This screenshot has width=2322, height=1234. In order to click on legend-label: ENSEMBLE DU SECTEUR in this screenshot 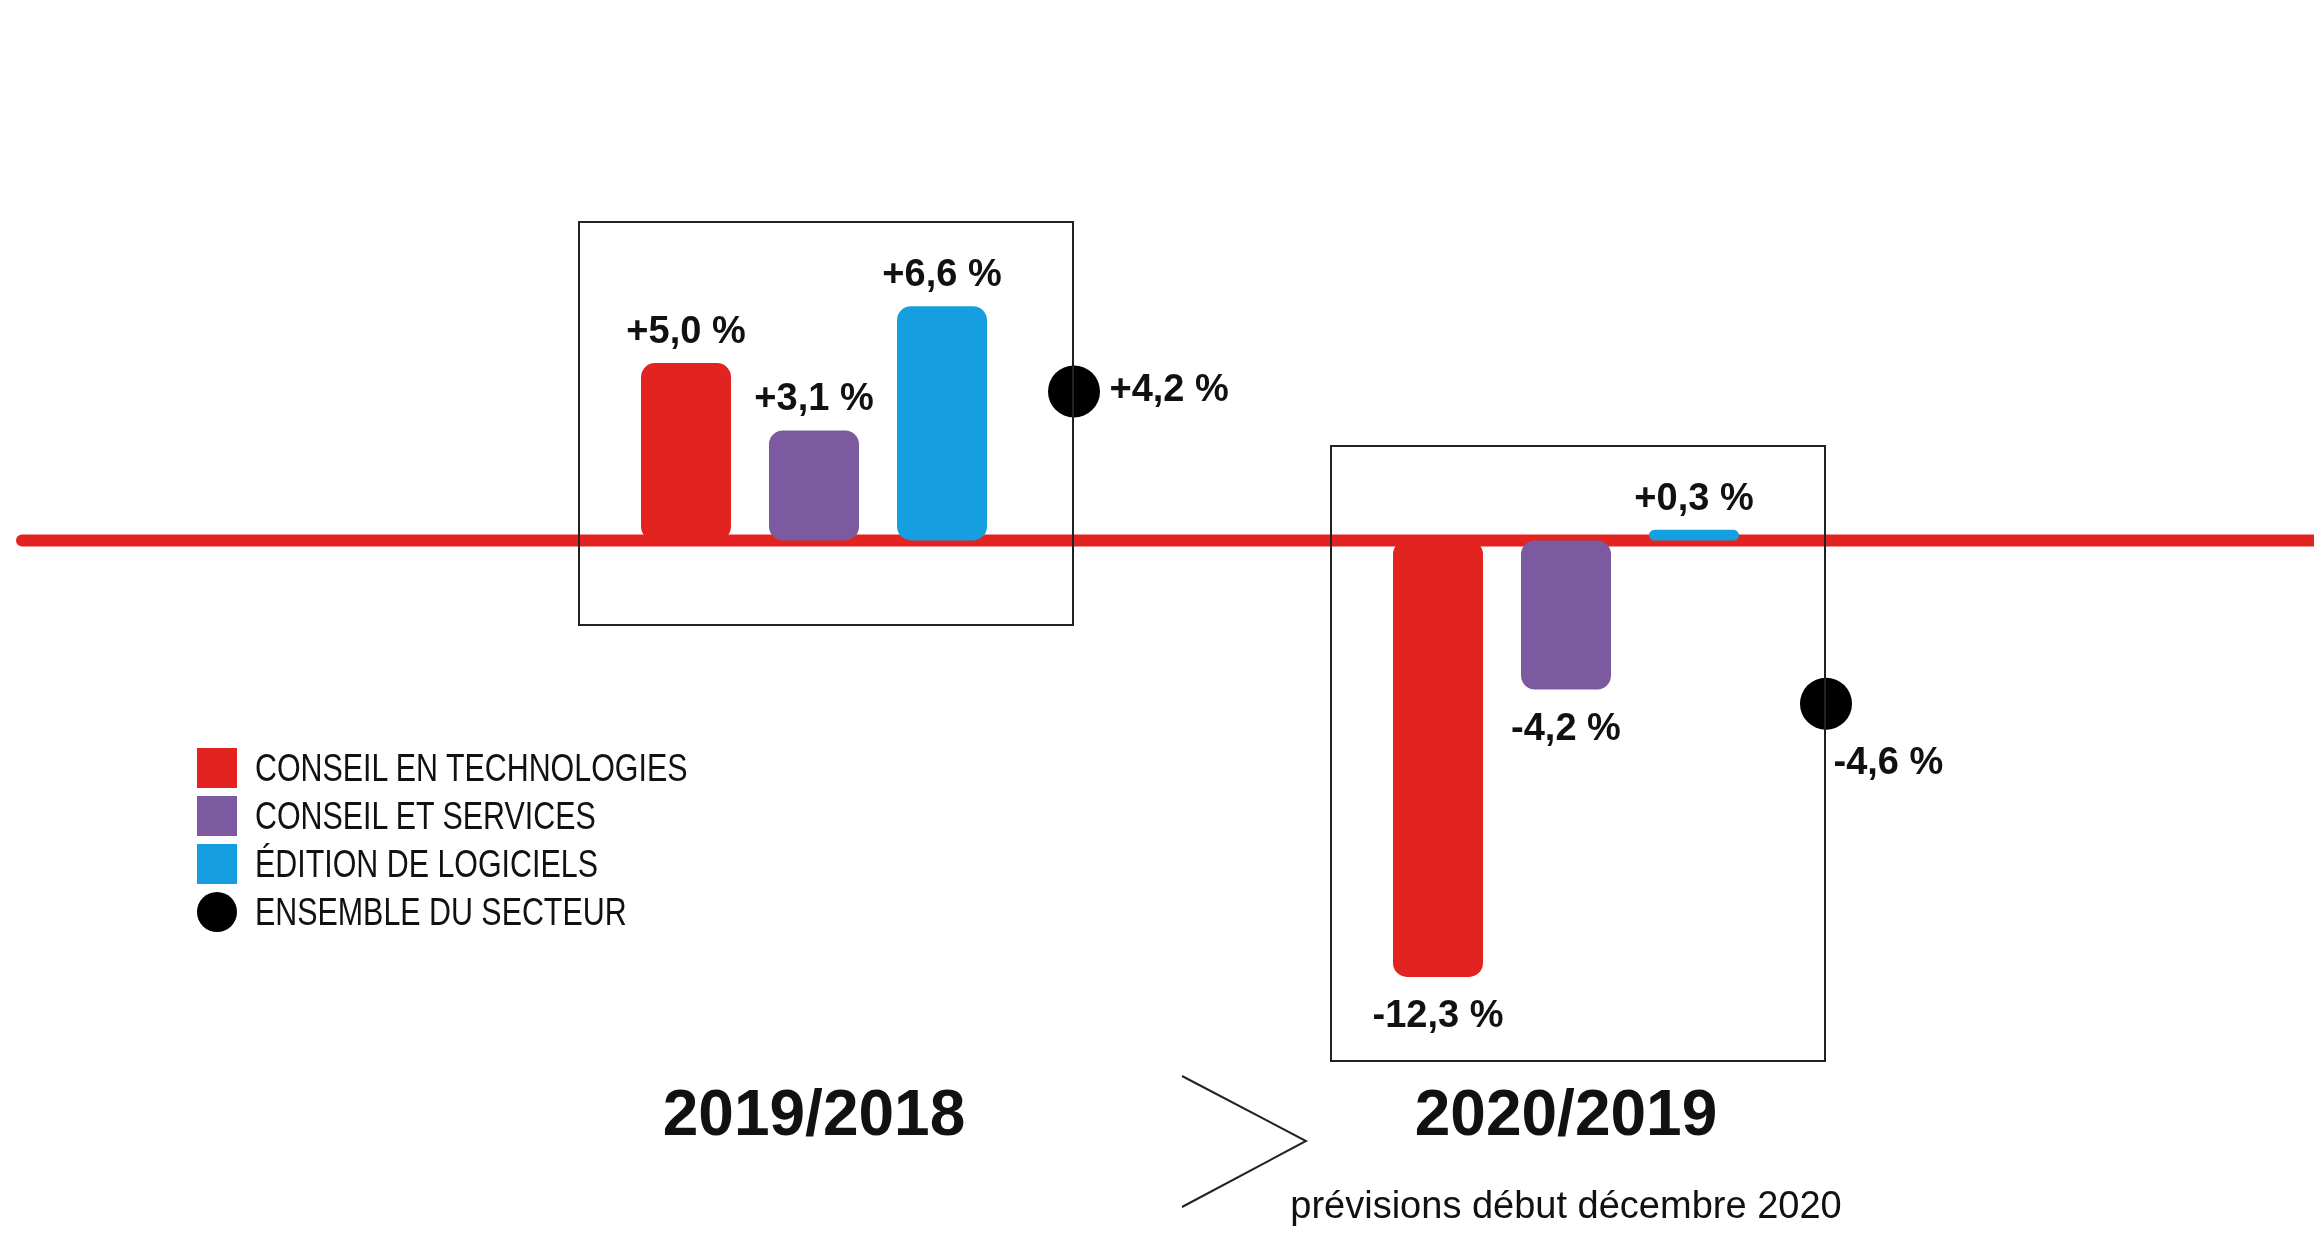, I will do `click(441, 912)`.